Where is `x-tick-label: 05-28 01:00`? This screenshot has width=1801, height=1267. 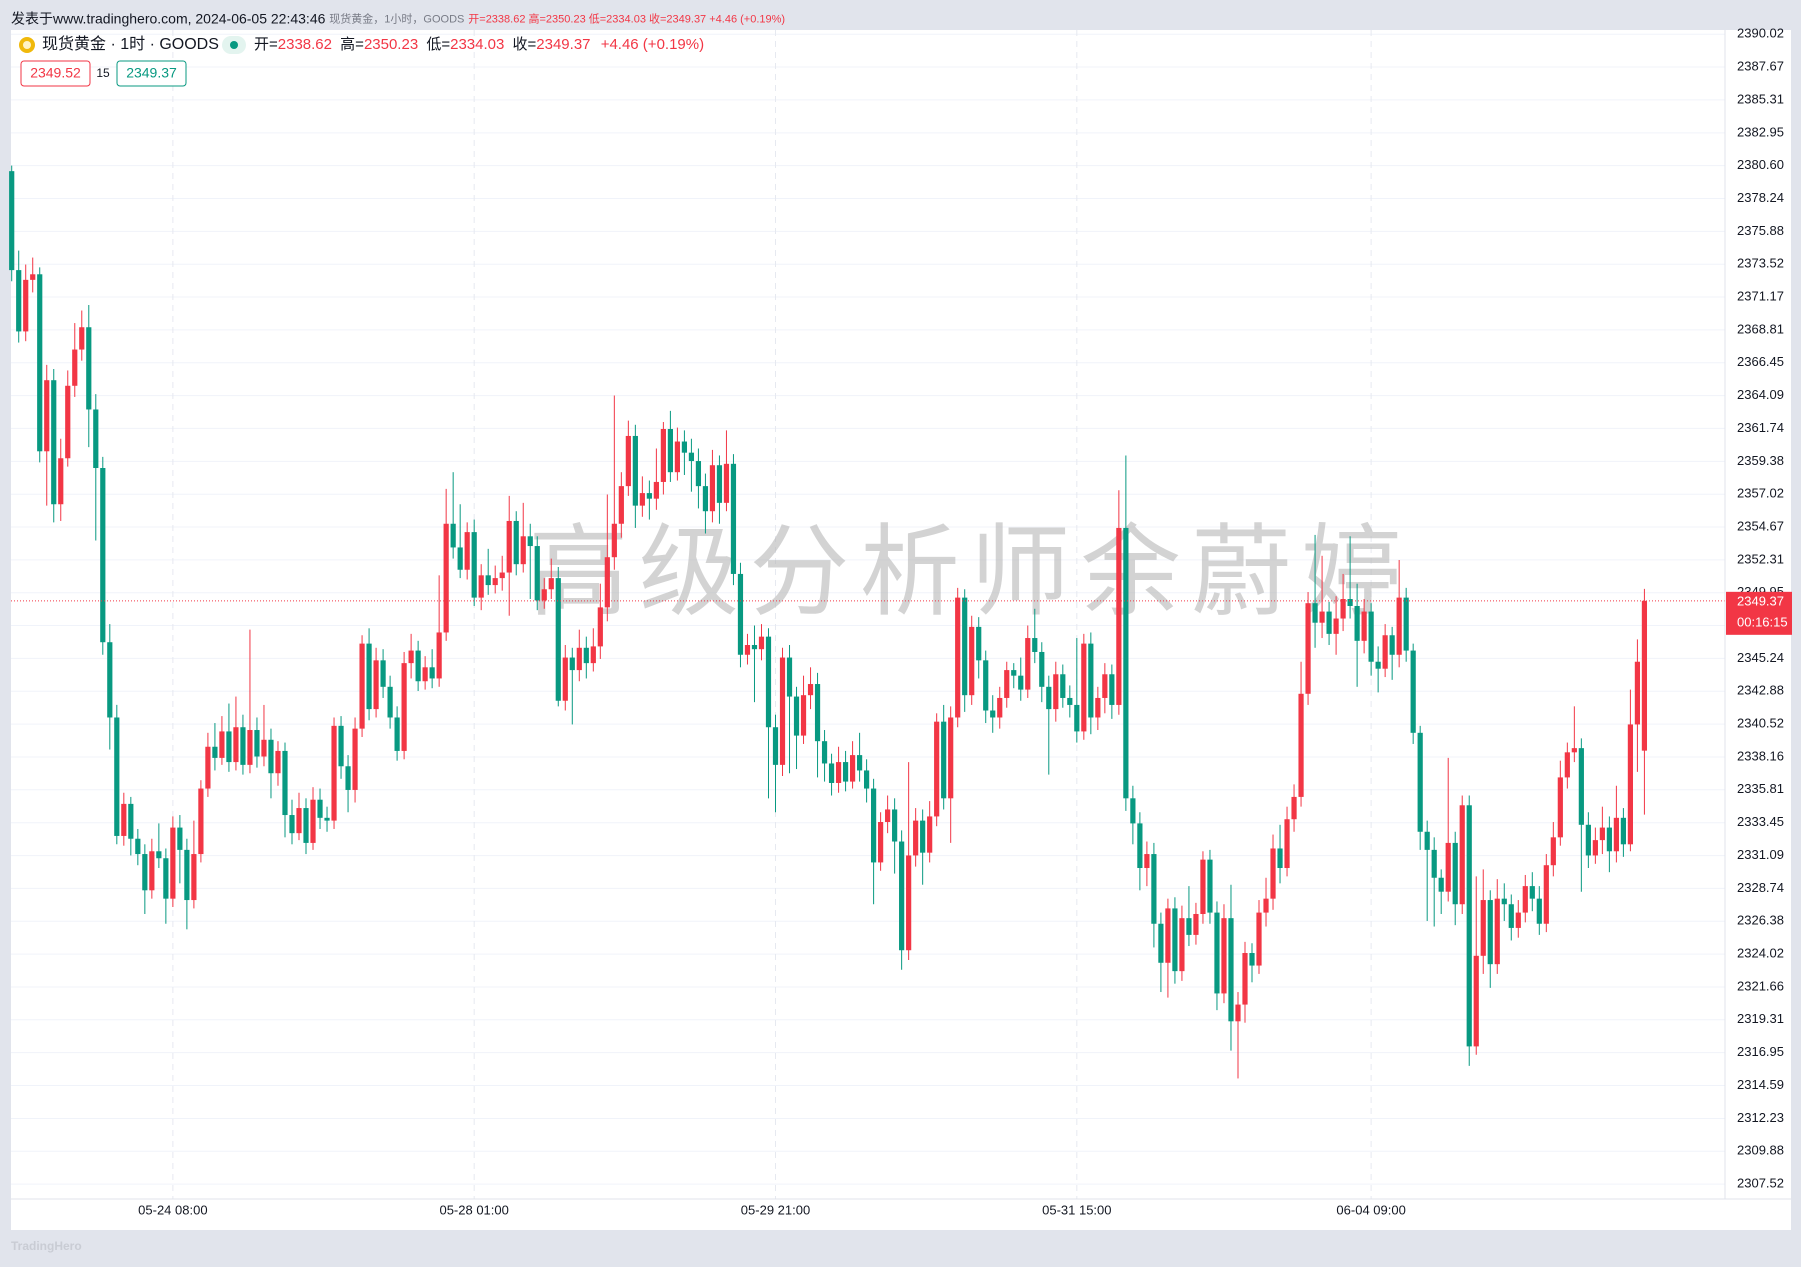
x-tick-label: 05-28 01:00 is located at coordinates (473, 1209).